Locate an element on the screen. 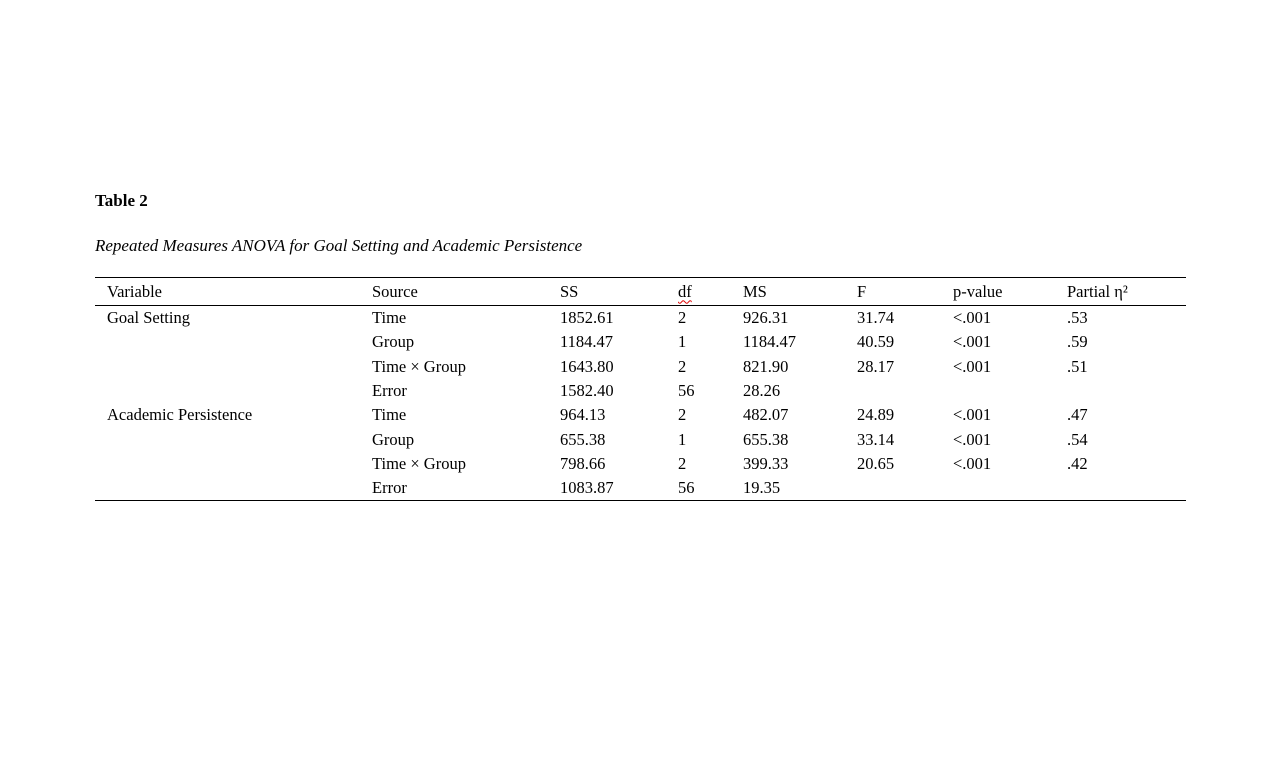  cell-ss: 1643.80 is located at coordinates (587, 366).